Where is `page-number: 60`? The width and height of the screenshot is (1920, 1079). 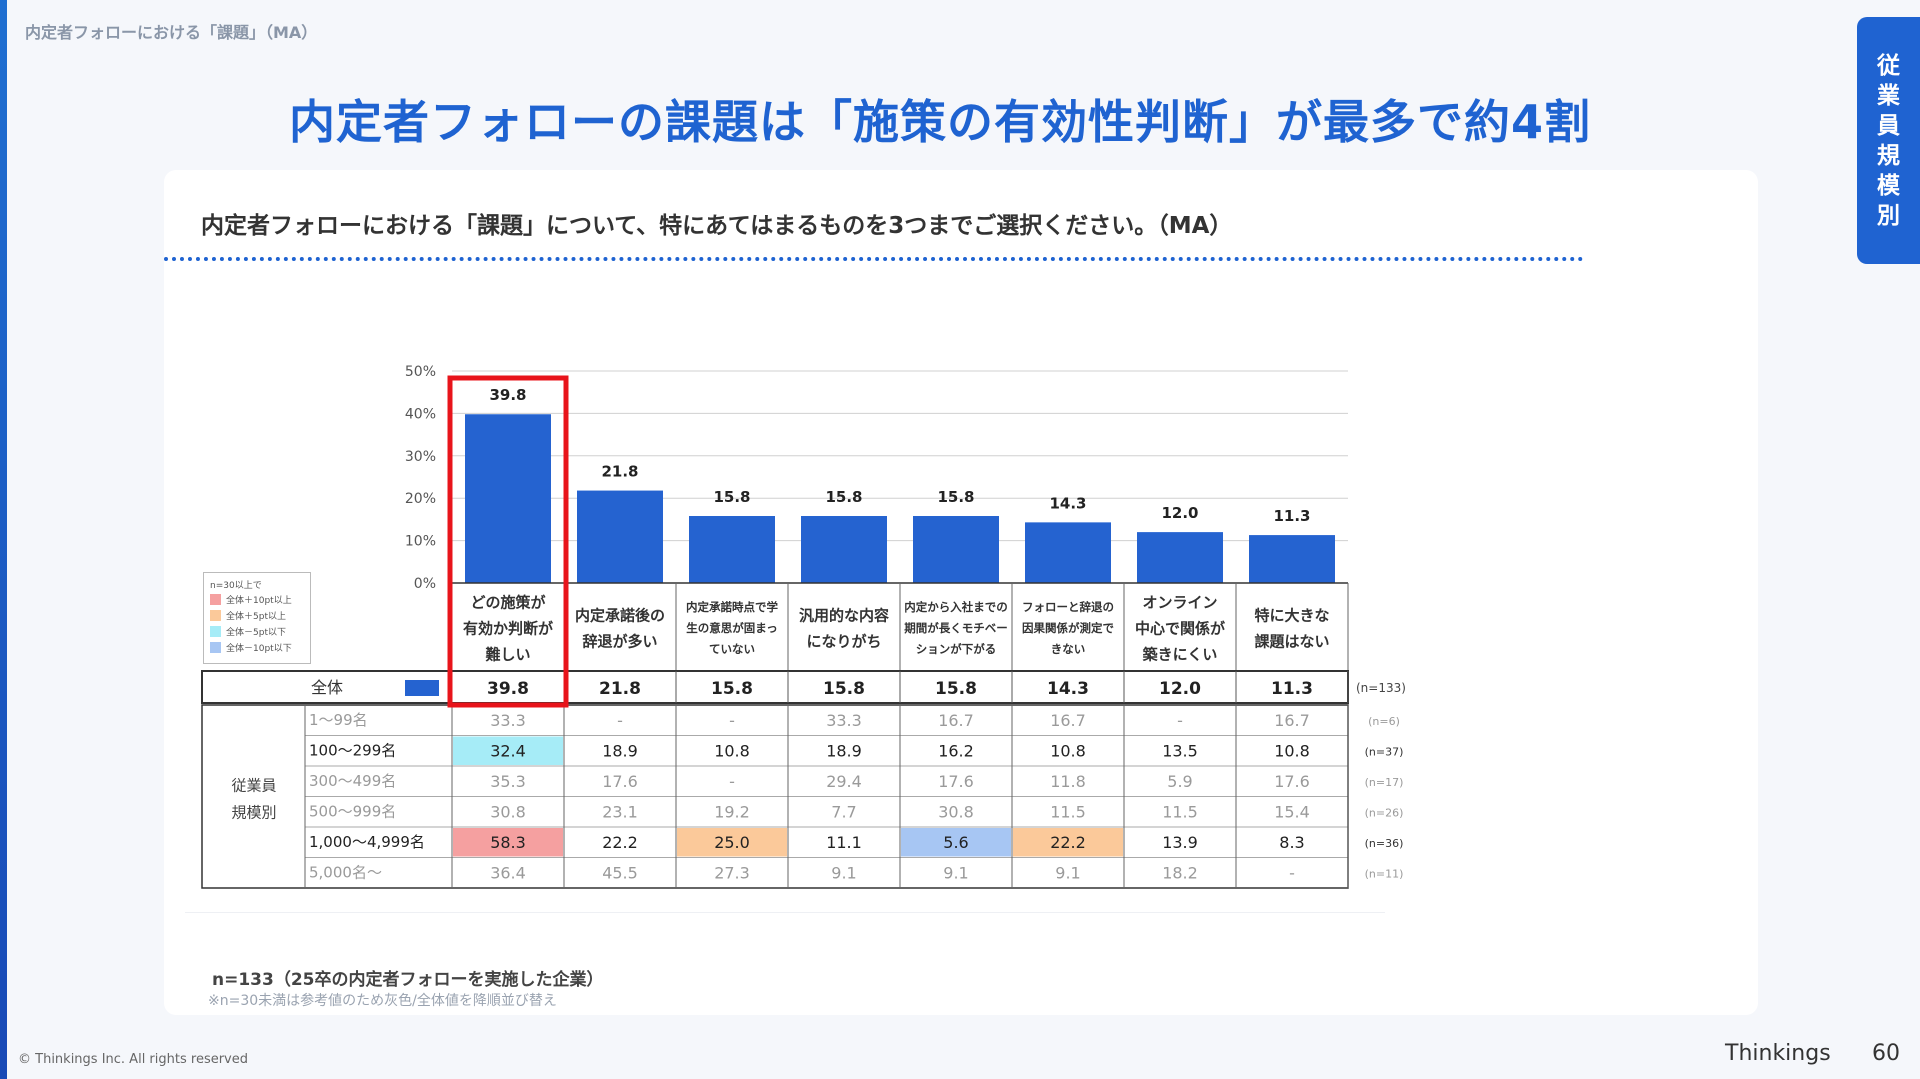 page-number: 60 is located at coordinates (1886, 1053).